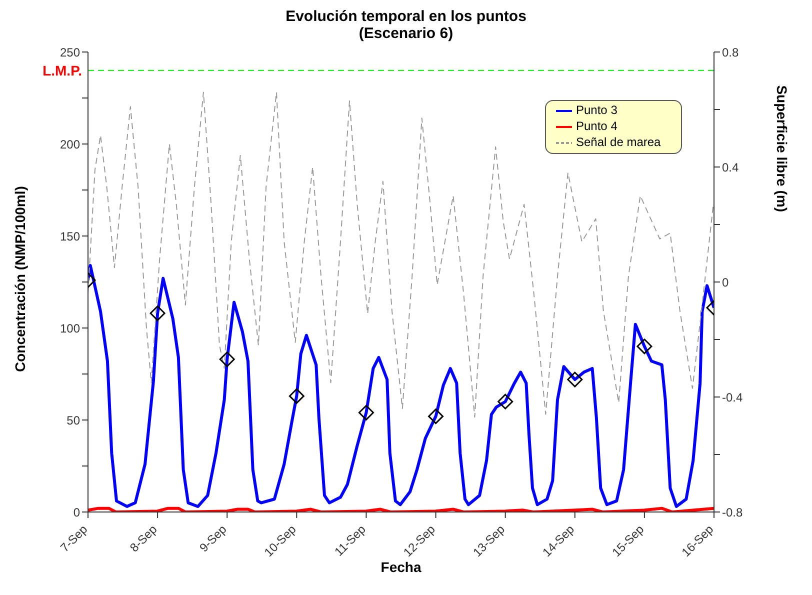 The height and width of the screenshot is (595, 812). What do you see at coordinates (70, 52) in the screenshot?
I see `y-tick-label: 250` at bounding box center [70, 52].